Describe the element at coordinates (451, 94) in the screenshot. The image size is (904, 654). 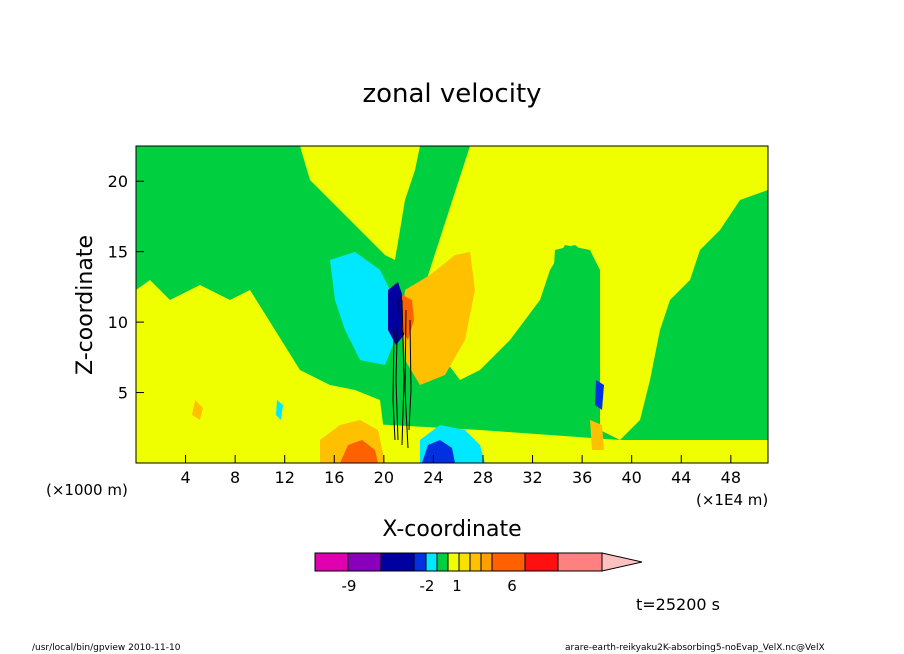
I see `chart-title: zonal velocity` at that location.